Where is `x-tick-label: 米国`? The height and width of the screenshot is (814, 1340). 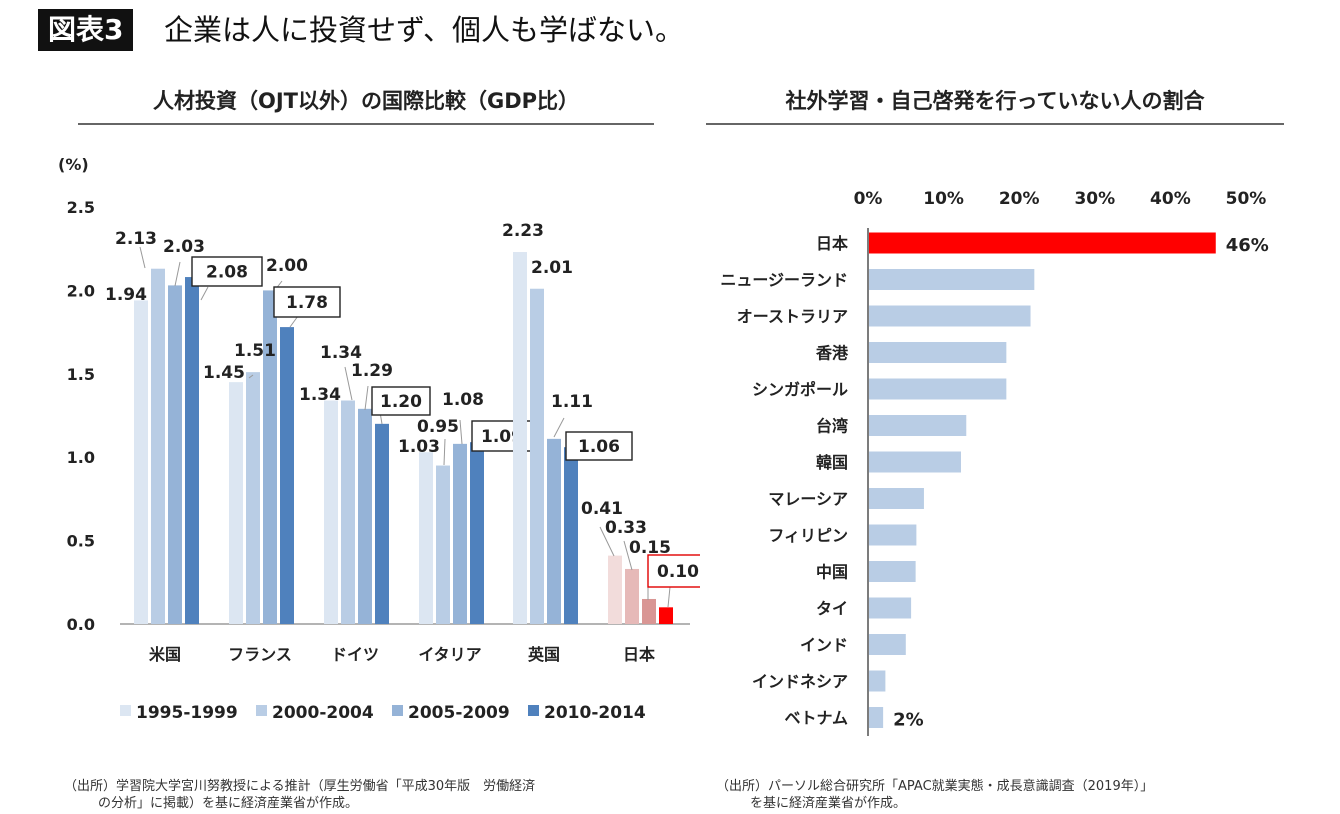
x-tick-label: 米国 is located at coordinates (165, 654).